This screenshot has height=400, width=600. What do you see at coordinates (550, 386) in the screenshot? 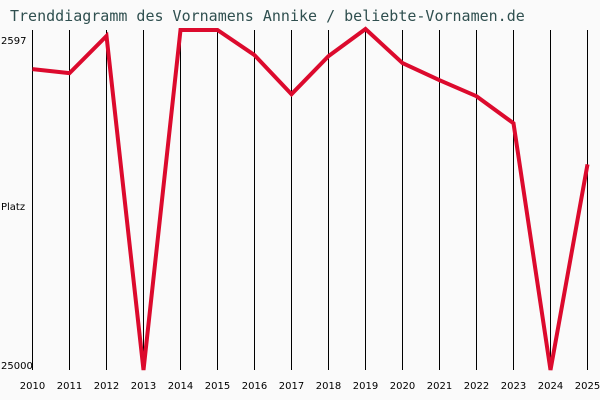
I see `x-label-2024: 2024` at bounding box center [550, 386].